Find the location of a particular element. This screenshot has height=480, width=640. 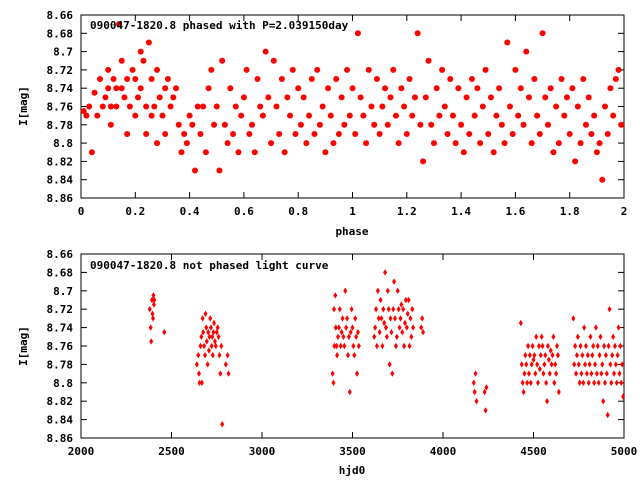

x-tick-label: 4500 is located at coordinates (533, 451).